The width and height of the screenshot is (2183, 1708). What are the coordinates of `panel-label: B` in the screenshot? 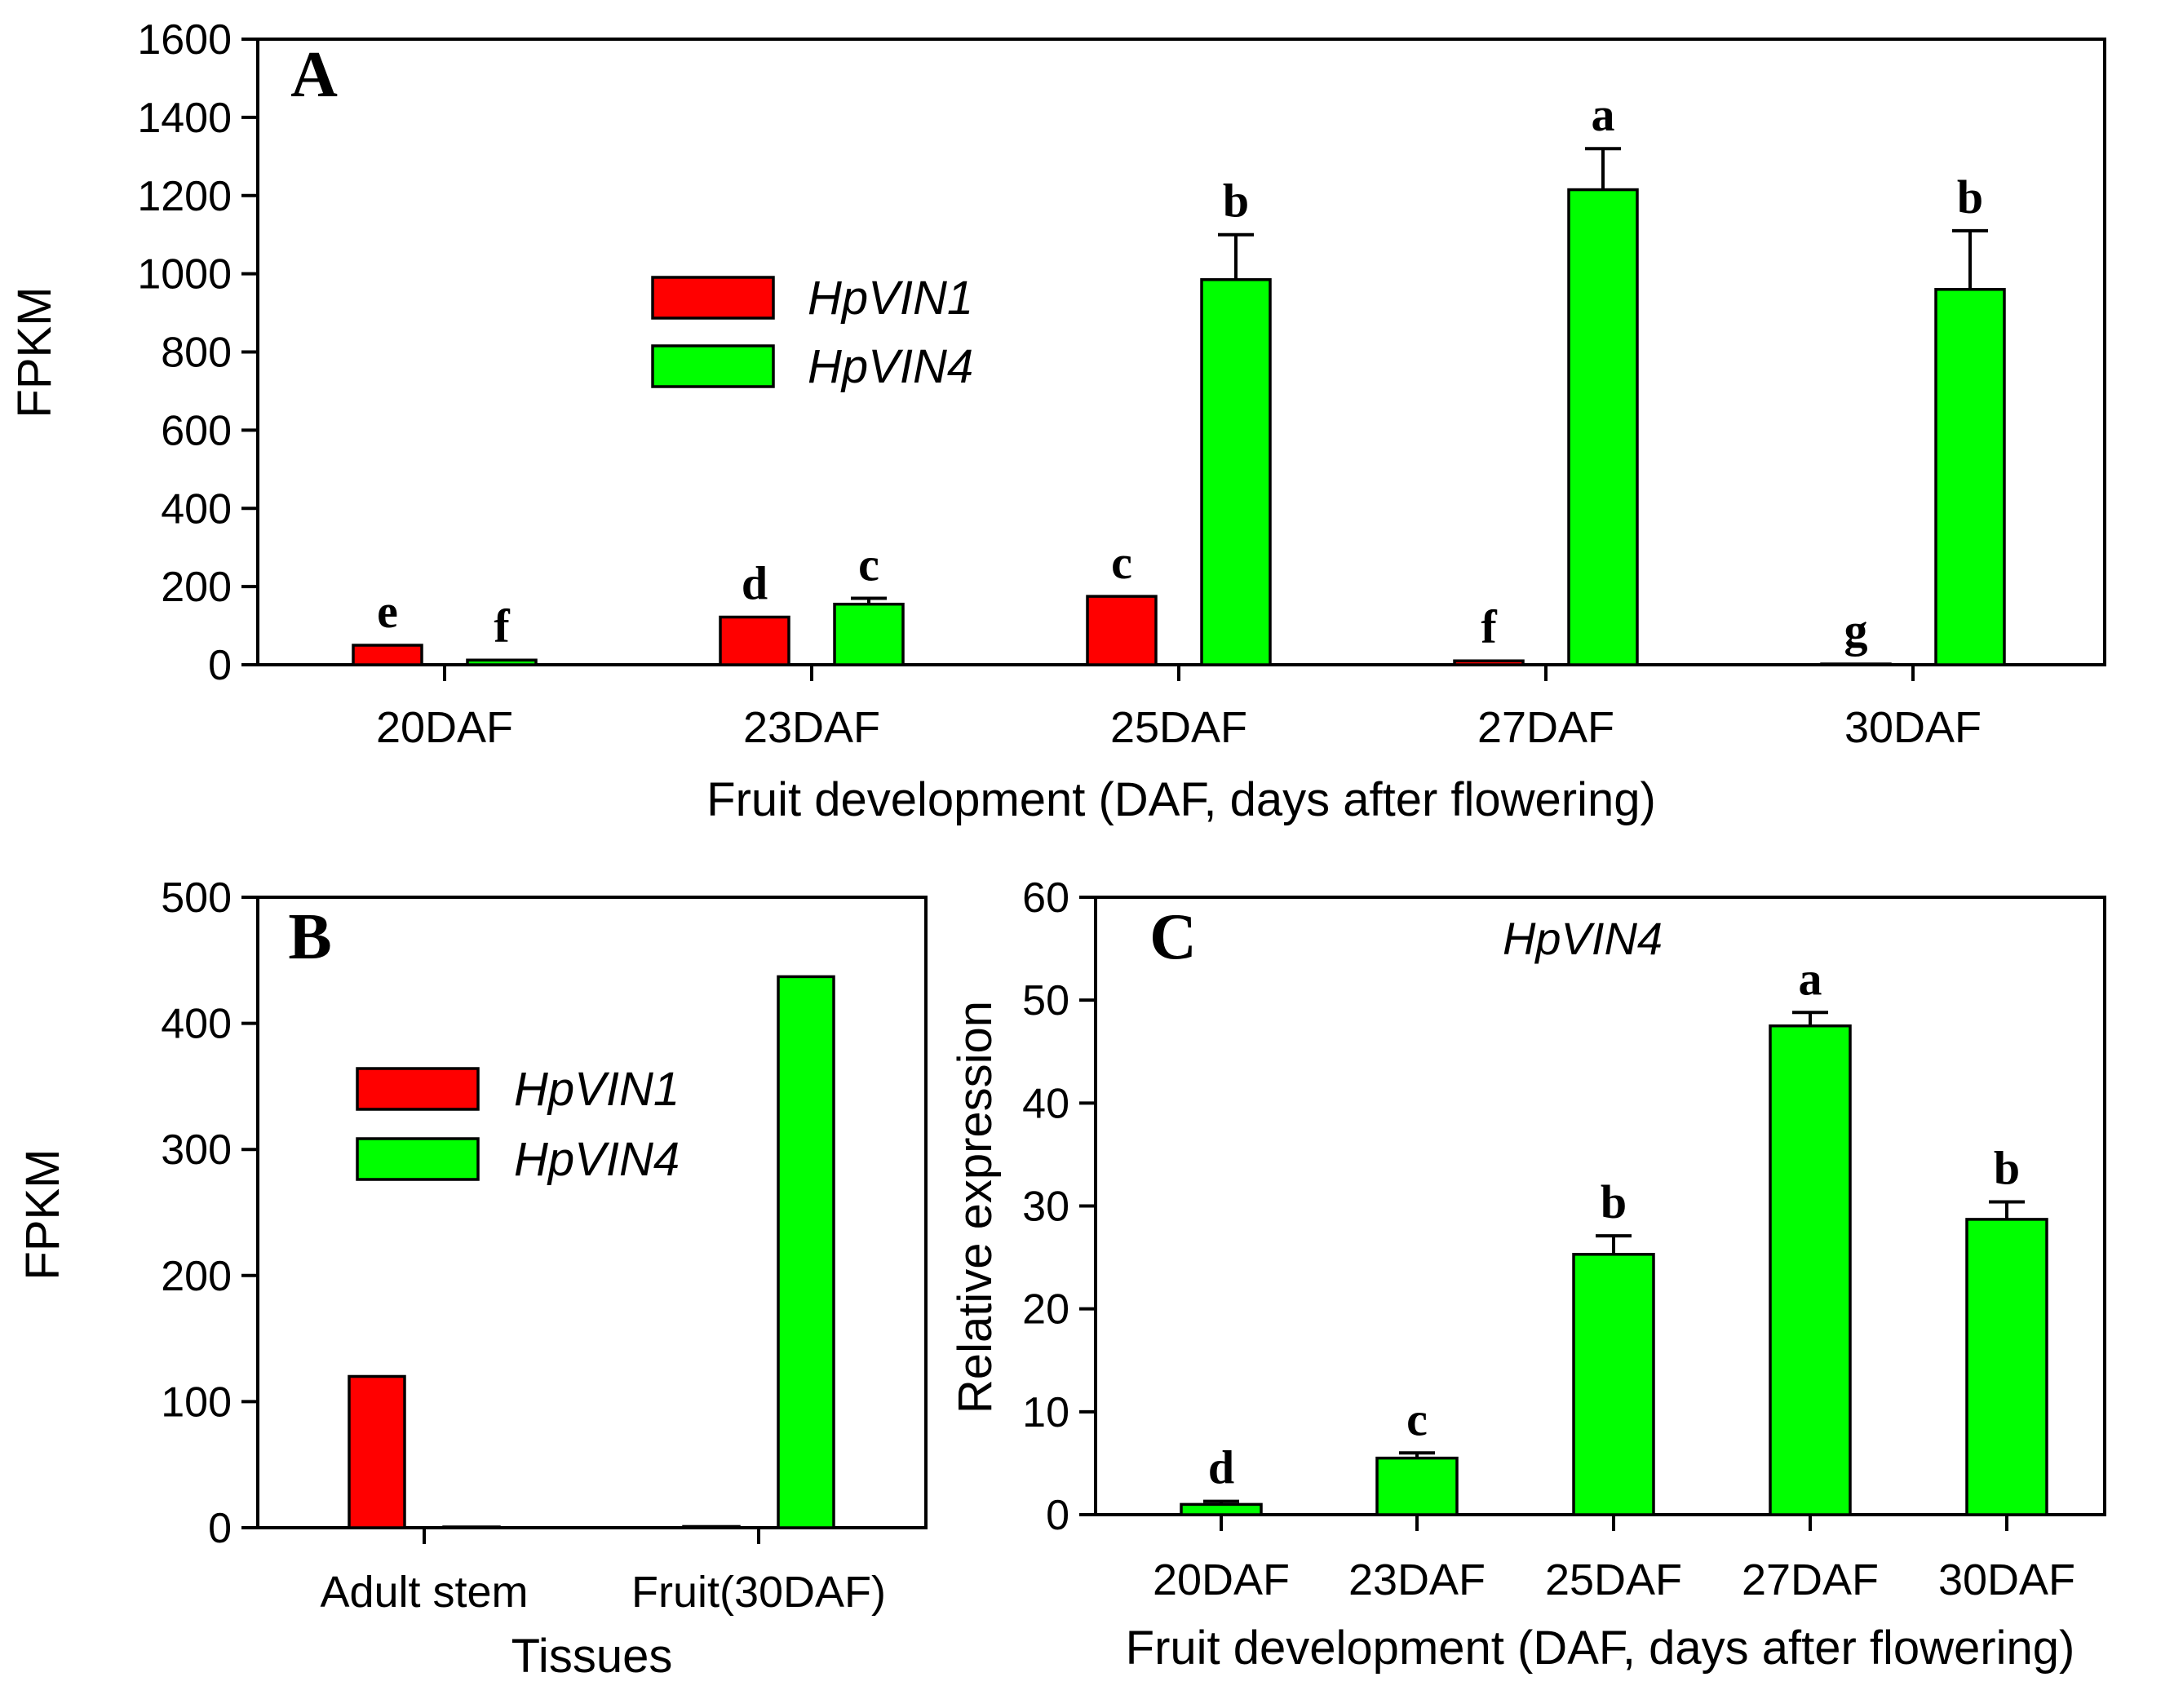 It's located at (310, 937).